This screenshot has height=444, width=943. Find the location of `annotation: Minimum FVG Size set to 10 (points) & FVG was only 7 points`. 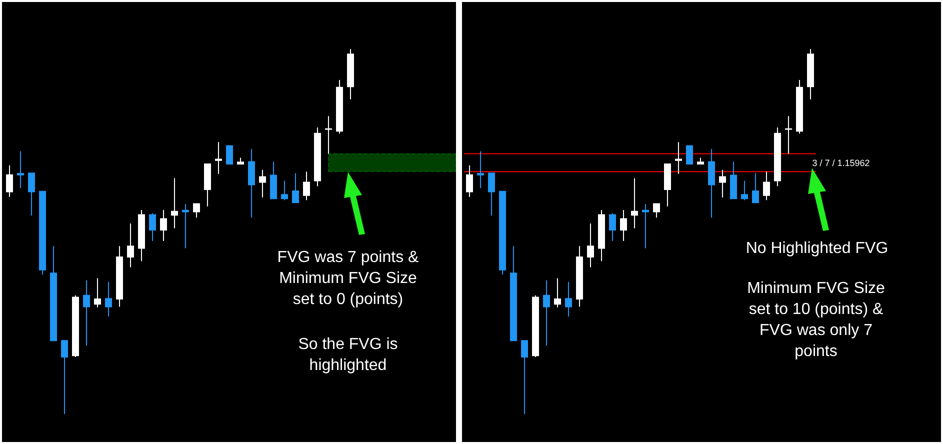

annotation: Minimum FVG Size set to 10 (points) & FVG was only 7 points is located at coordinates (816, 320).